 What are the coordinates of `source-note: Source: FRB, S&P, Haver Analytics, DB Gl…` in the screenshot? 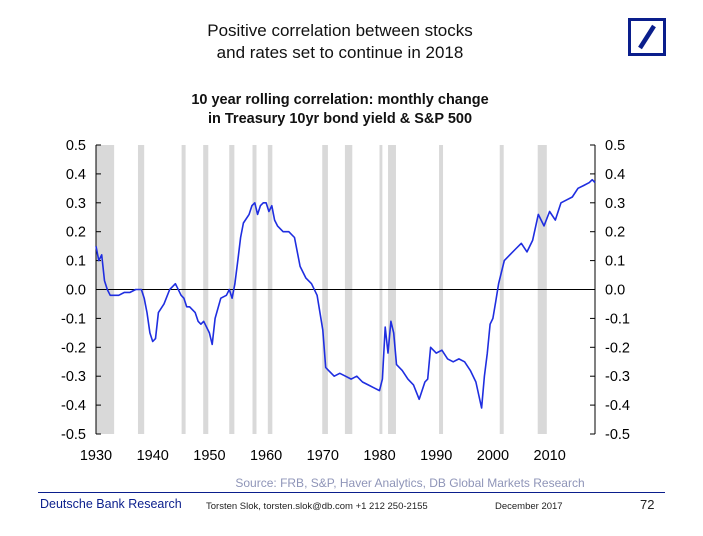 It's located at (410, 483).